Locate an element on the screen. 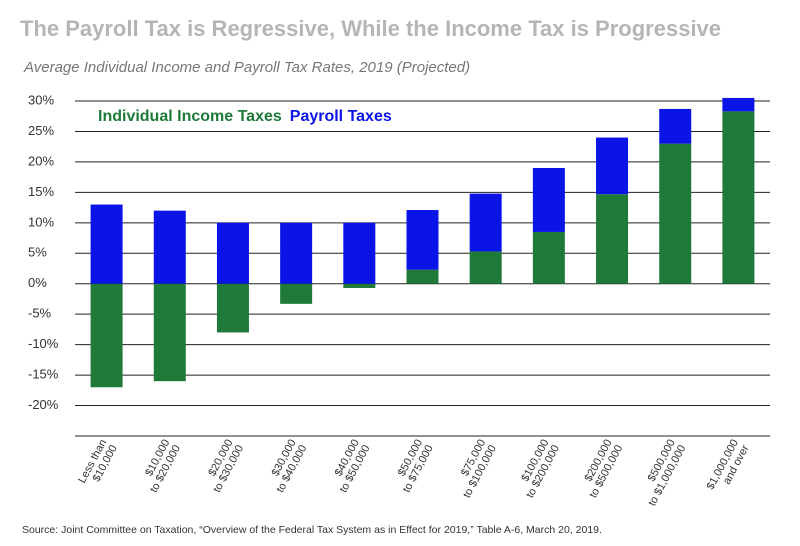 This screenshot has width=800, height=546. y-tick-label: 10% is located at coordinates (41, 221).